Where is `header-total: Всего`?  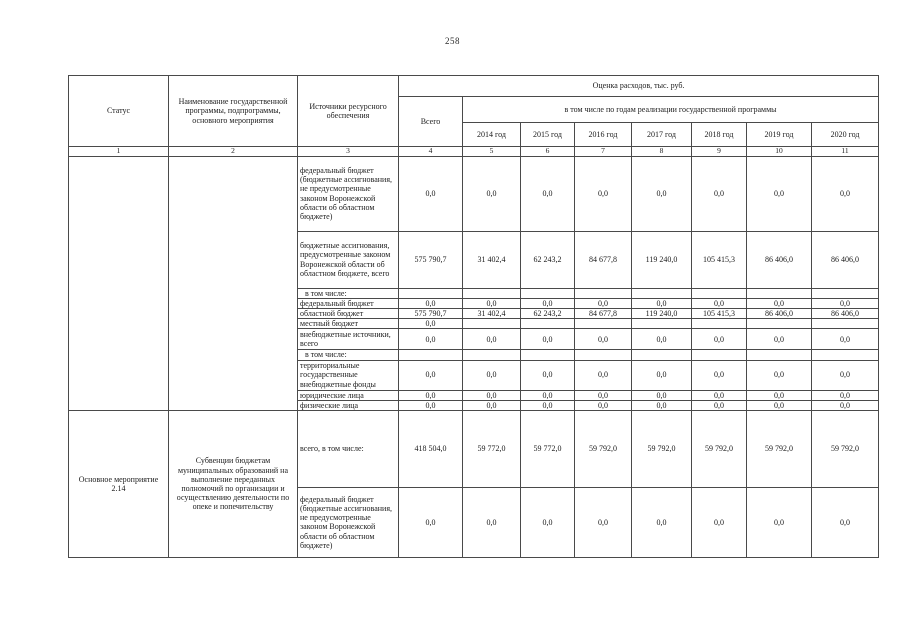
header-total: Всего is located at coordinates (430, 121).